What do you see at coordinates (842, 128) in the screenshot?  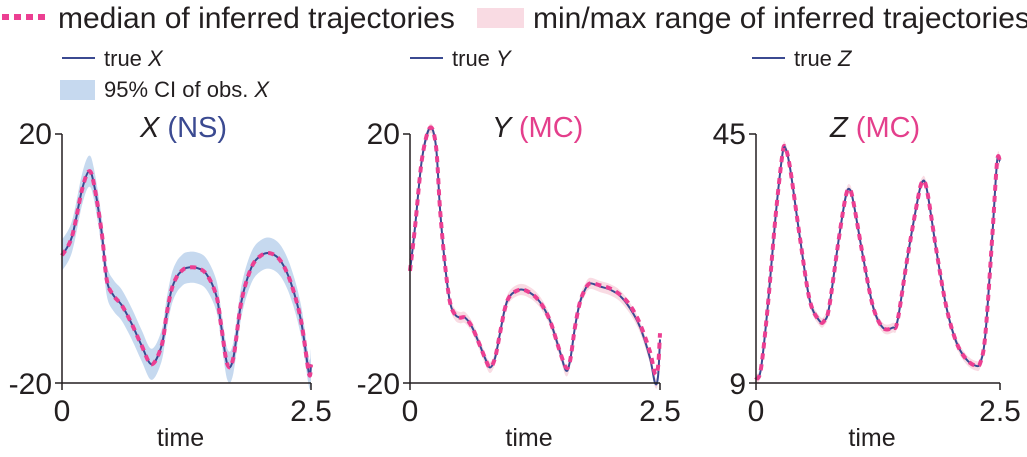 I see `panel-title-var: Z` at bounding box center [842, 128].